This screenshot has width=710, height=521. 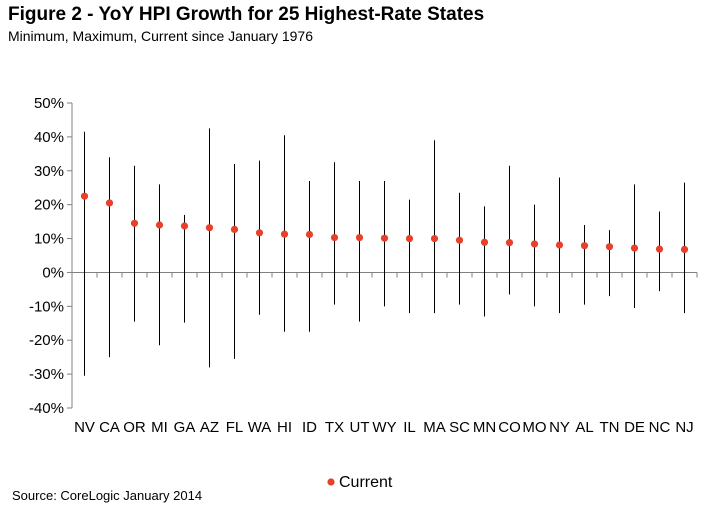 What do you see at coordinates (684, 427) in the screenshot?
I see `x-tick-label: NJ` at bounding box center [684, 427].